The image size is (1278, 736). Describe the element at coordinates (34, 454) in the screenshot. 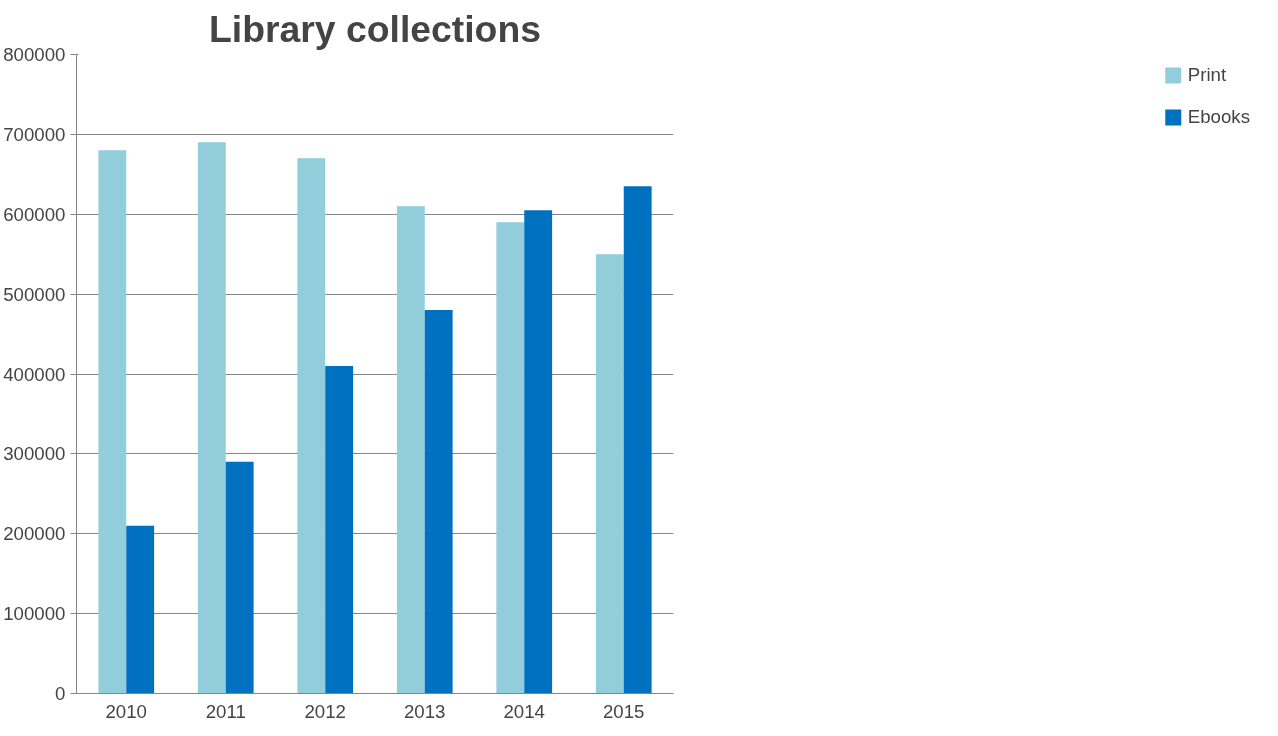

I see `y-tick-label: 300000` at that location.